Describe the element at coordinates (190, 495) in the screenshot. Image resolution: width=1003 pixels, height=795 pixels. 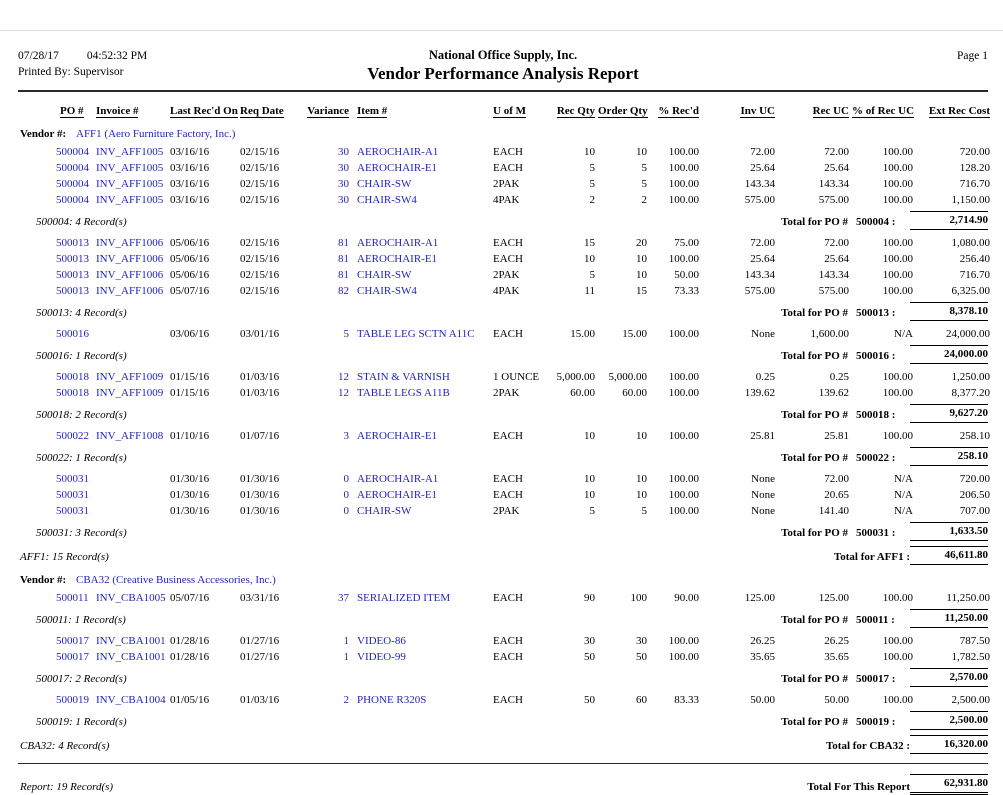
I see `cell-last-recd-on: 01/30/16` at that location.